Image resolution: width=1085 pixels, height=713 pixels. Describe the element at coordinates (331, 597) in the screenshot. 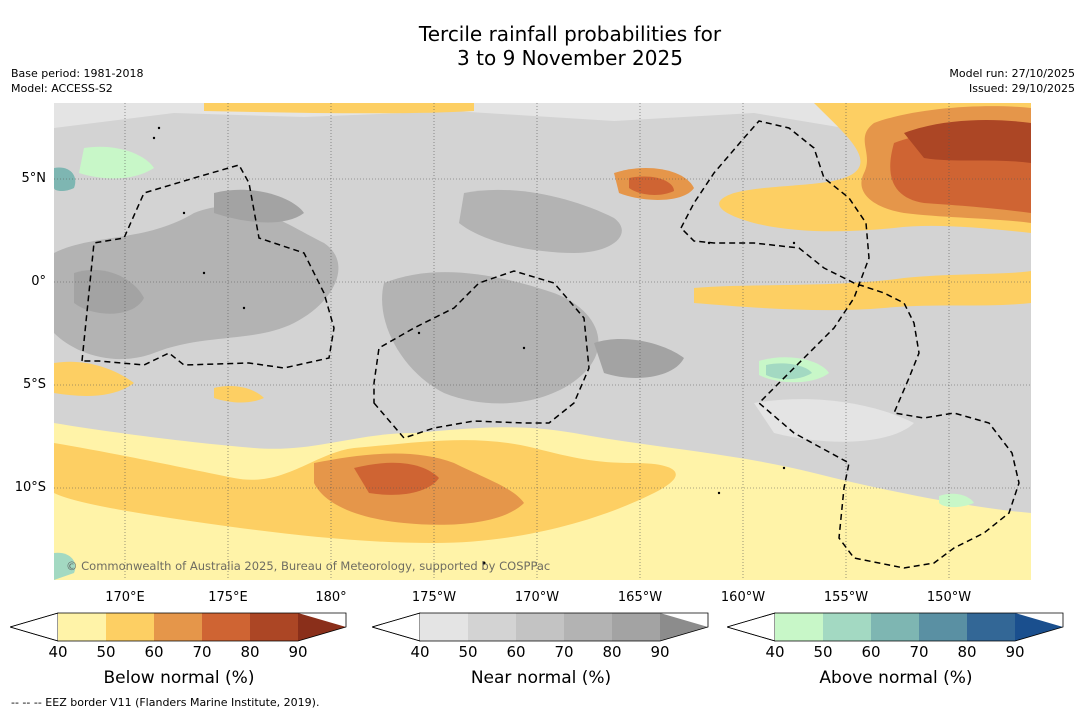

I see `lon-label-180: 180°` at that location.